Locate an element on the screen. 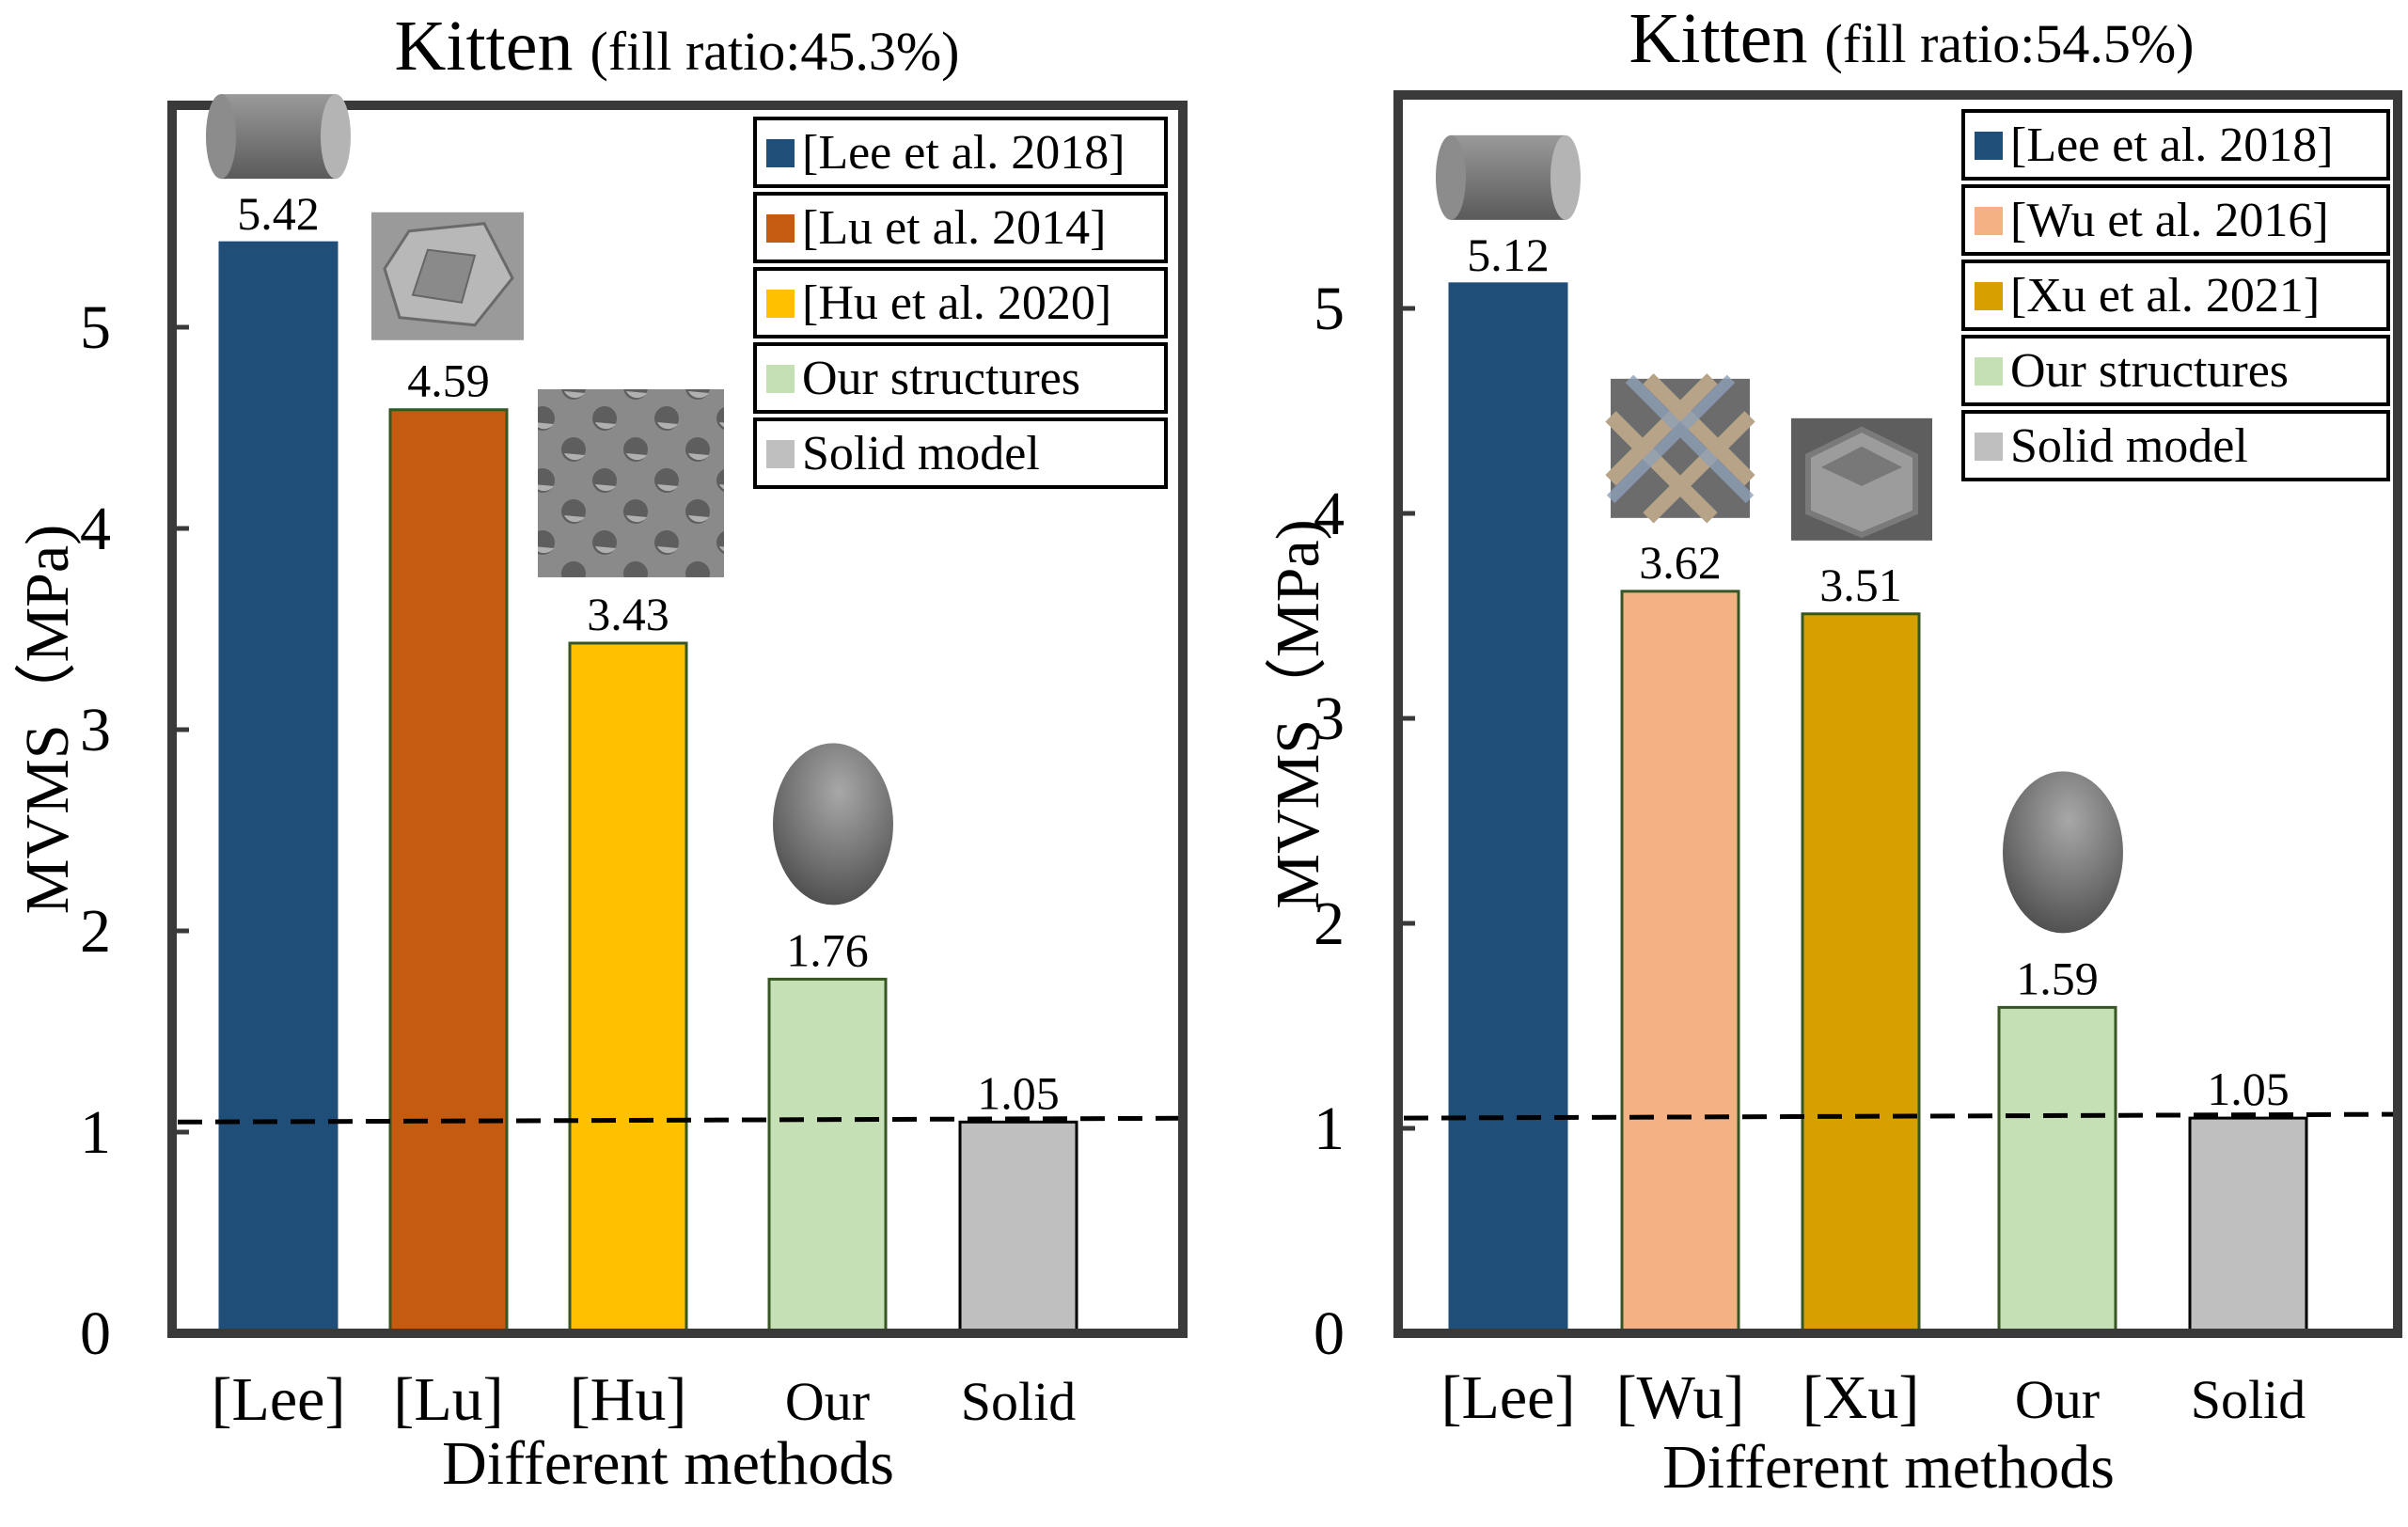 This screenshot has width=2408, height=1527. bar-value-label-1: 5.12 is located at coordinates (1508, 254).